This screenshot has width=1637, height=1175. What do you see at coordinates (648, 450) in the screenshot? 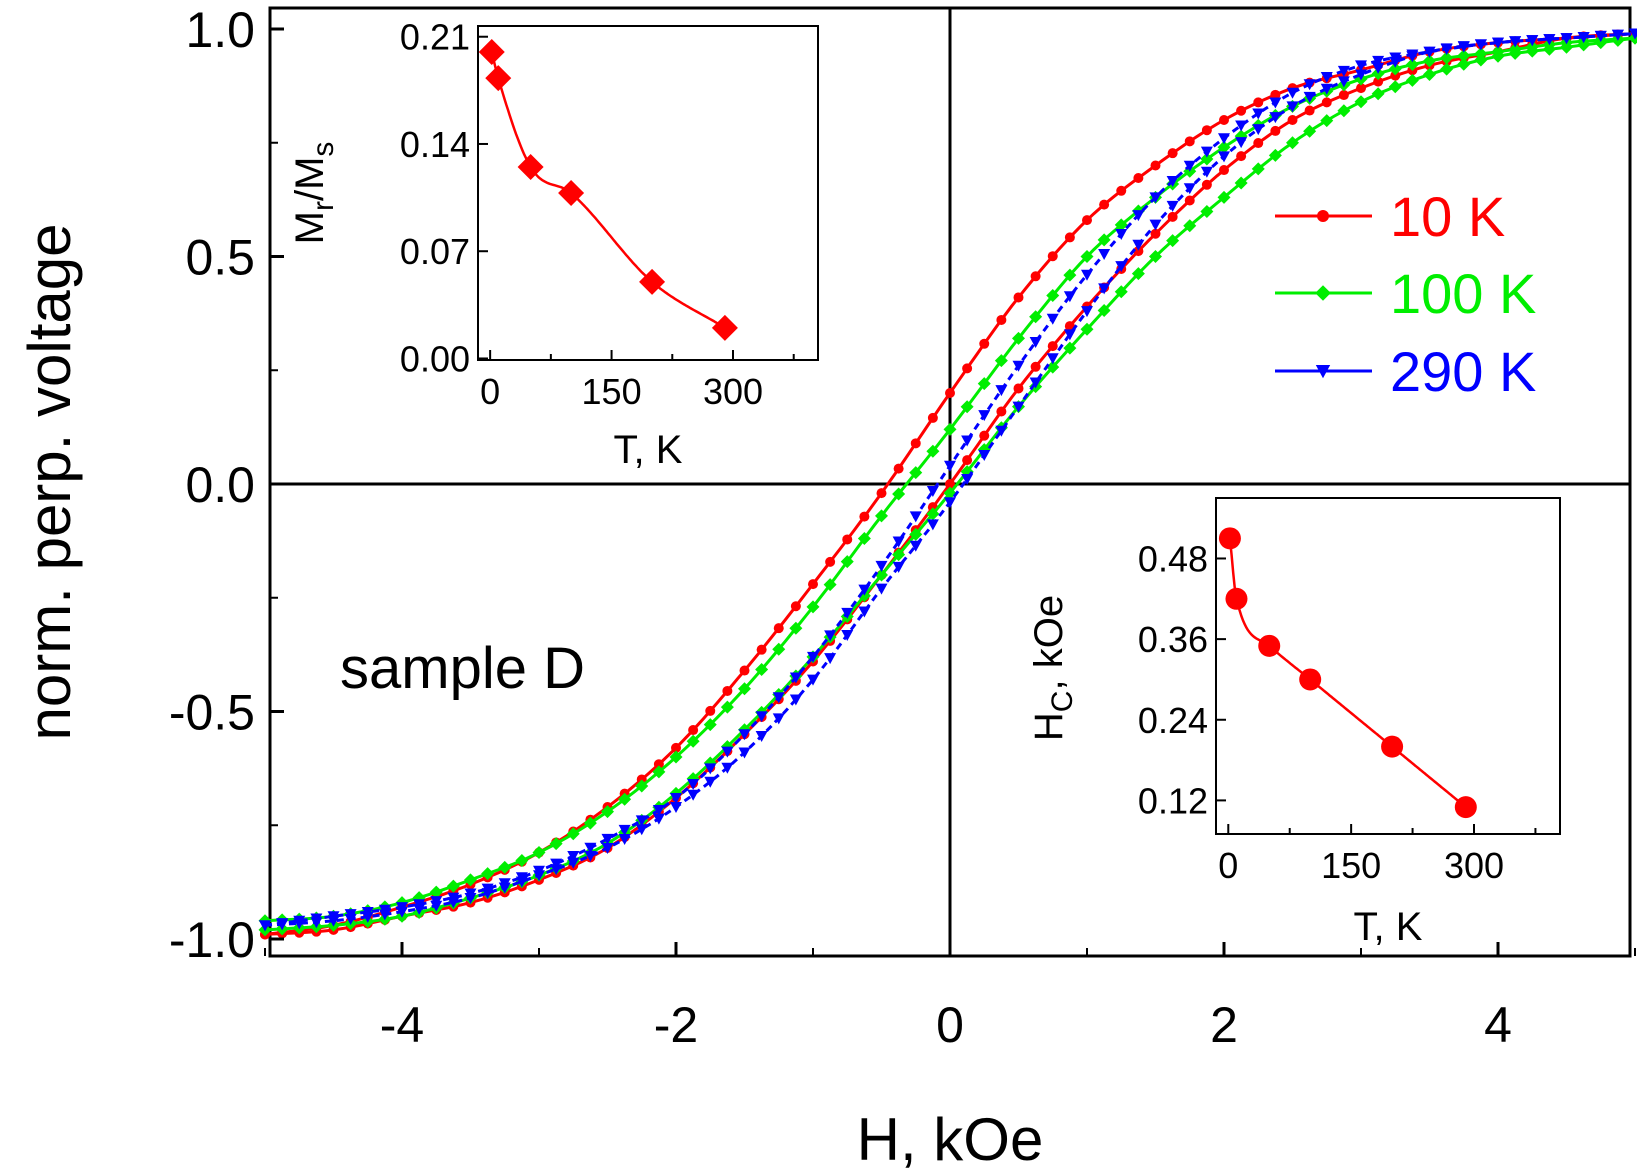
I see `inset-remanence-x-title: T, K` at bounding box center [648, 450].